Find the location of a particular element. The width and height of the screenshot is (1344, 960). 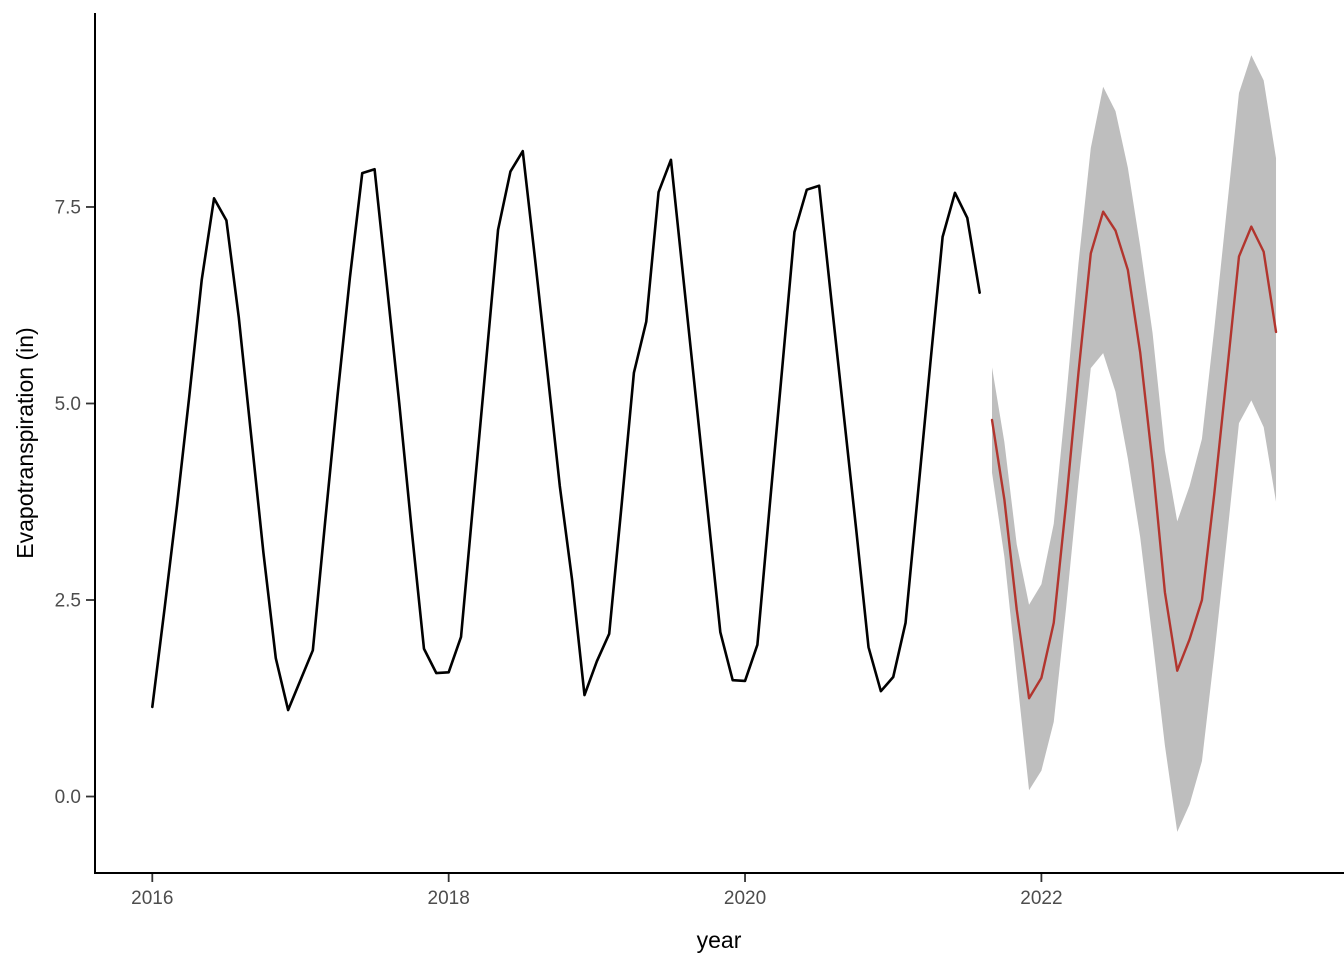

y-tick-label: 0.0 is located at coordinates (68, 797).